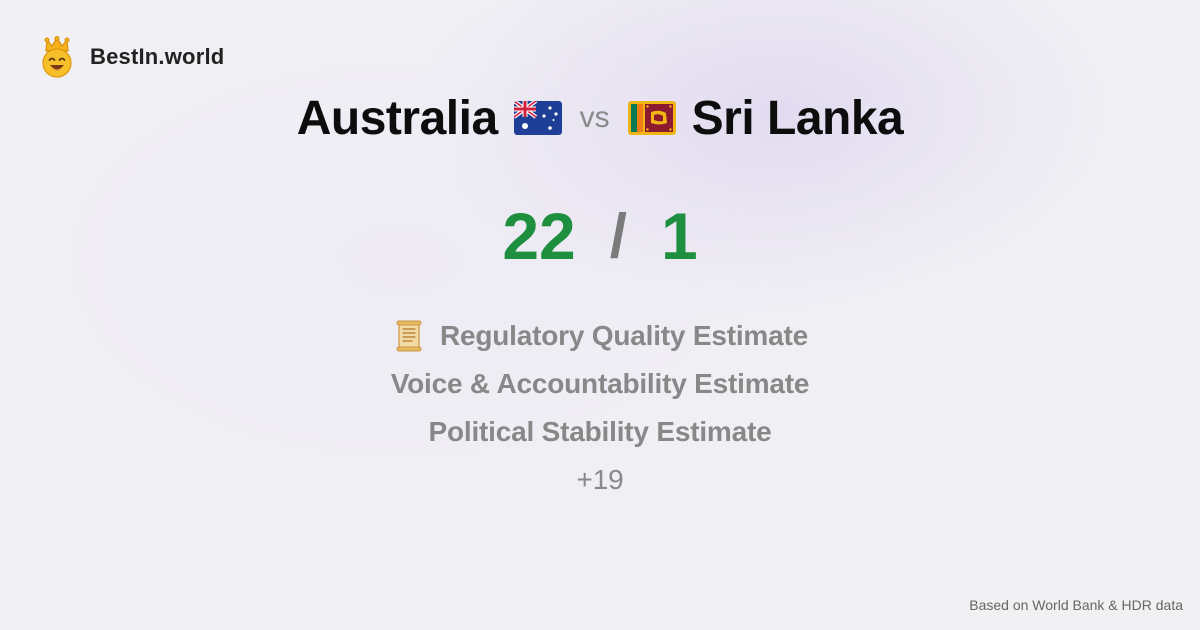  I want to click on scroll-icon, so click(409, 336).